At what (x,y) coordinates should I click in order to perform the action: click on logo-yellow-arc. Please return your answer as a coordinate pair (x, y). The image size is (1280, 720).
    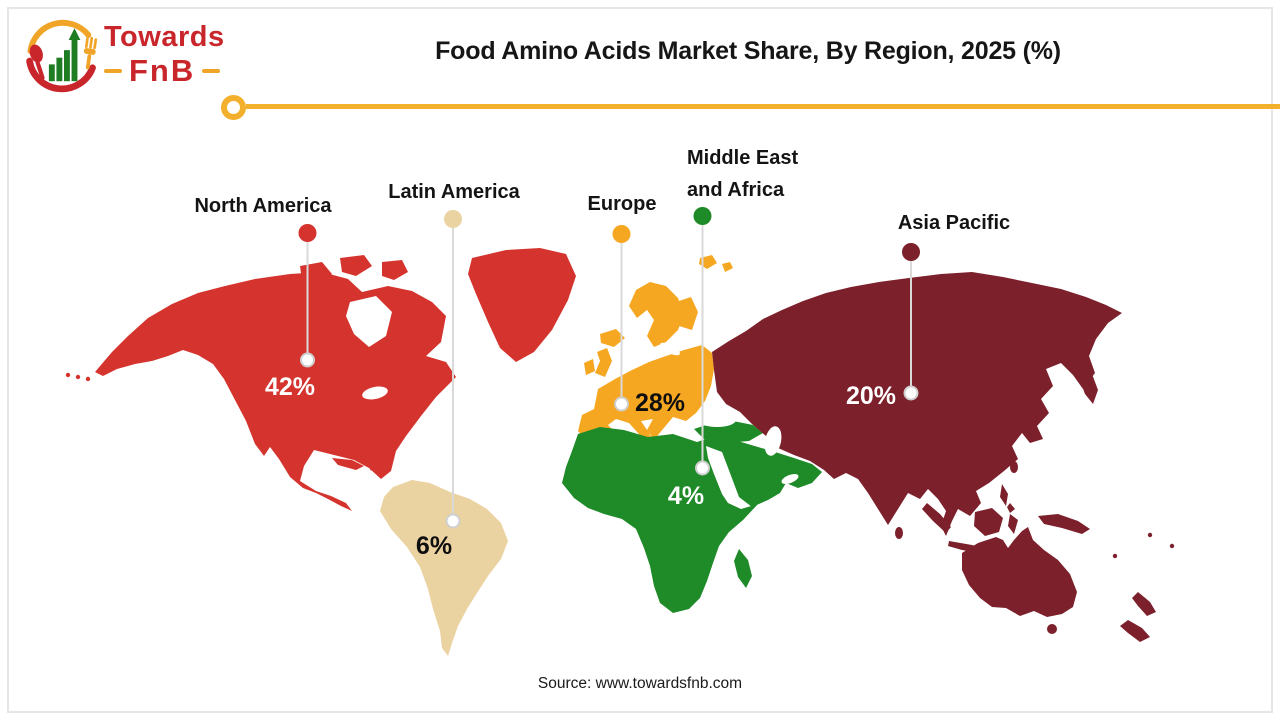
    Looking at the image, I should click on (59, 36).